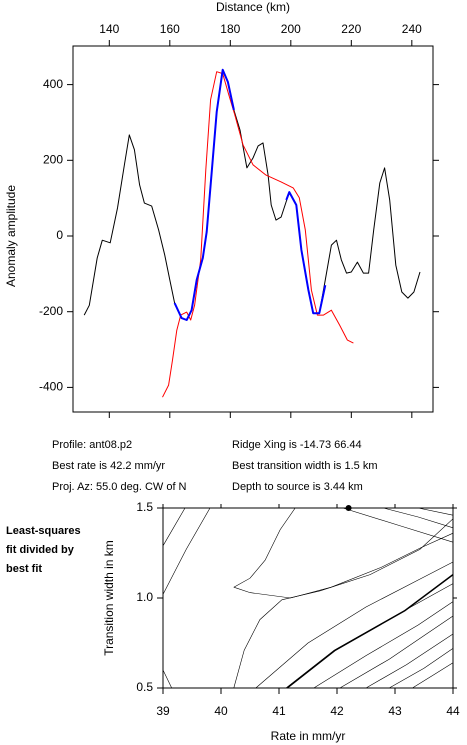 The height and width of the screenshot is (745, 467). I want to click on note-line: Least-squares, so click(43, 531).